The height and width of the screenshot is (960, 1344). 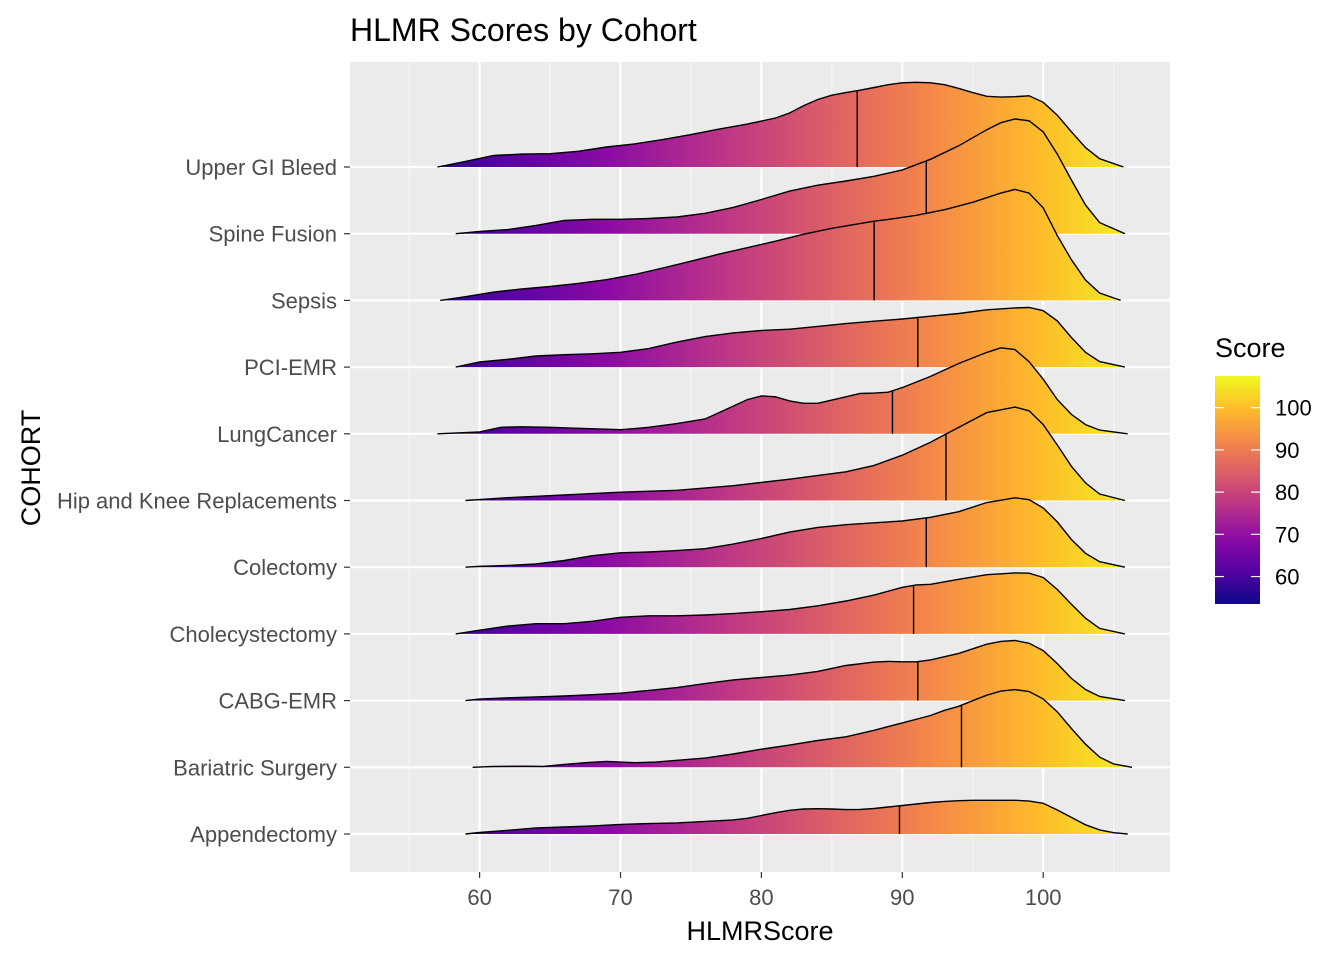 I want to click on ridge-cabg-emr, so click(x=795, y=670).